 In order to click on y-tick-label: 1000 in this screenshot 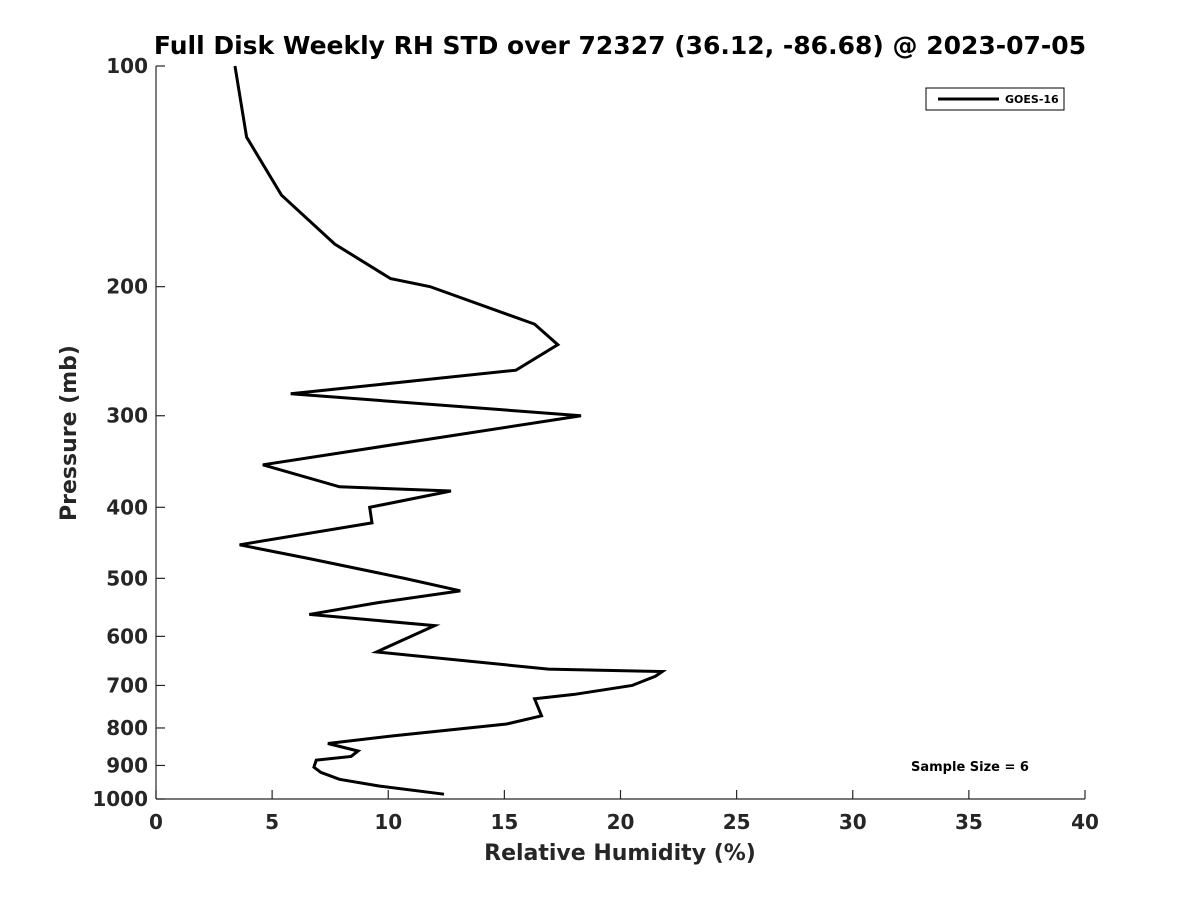, I will do `click(120, 799)`.